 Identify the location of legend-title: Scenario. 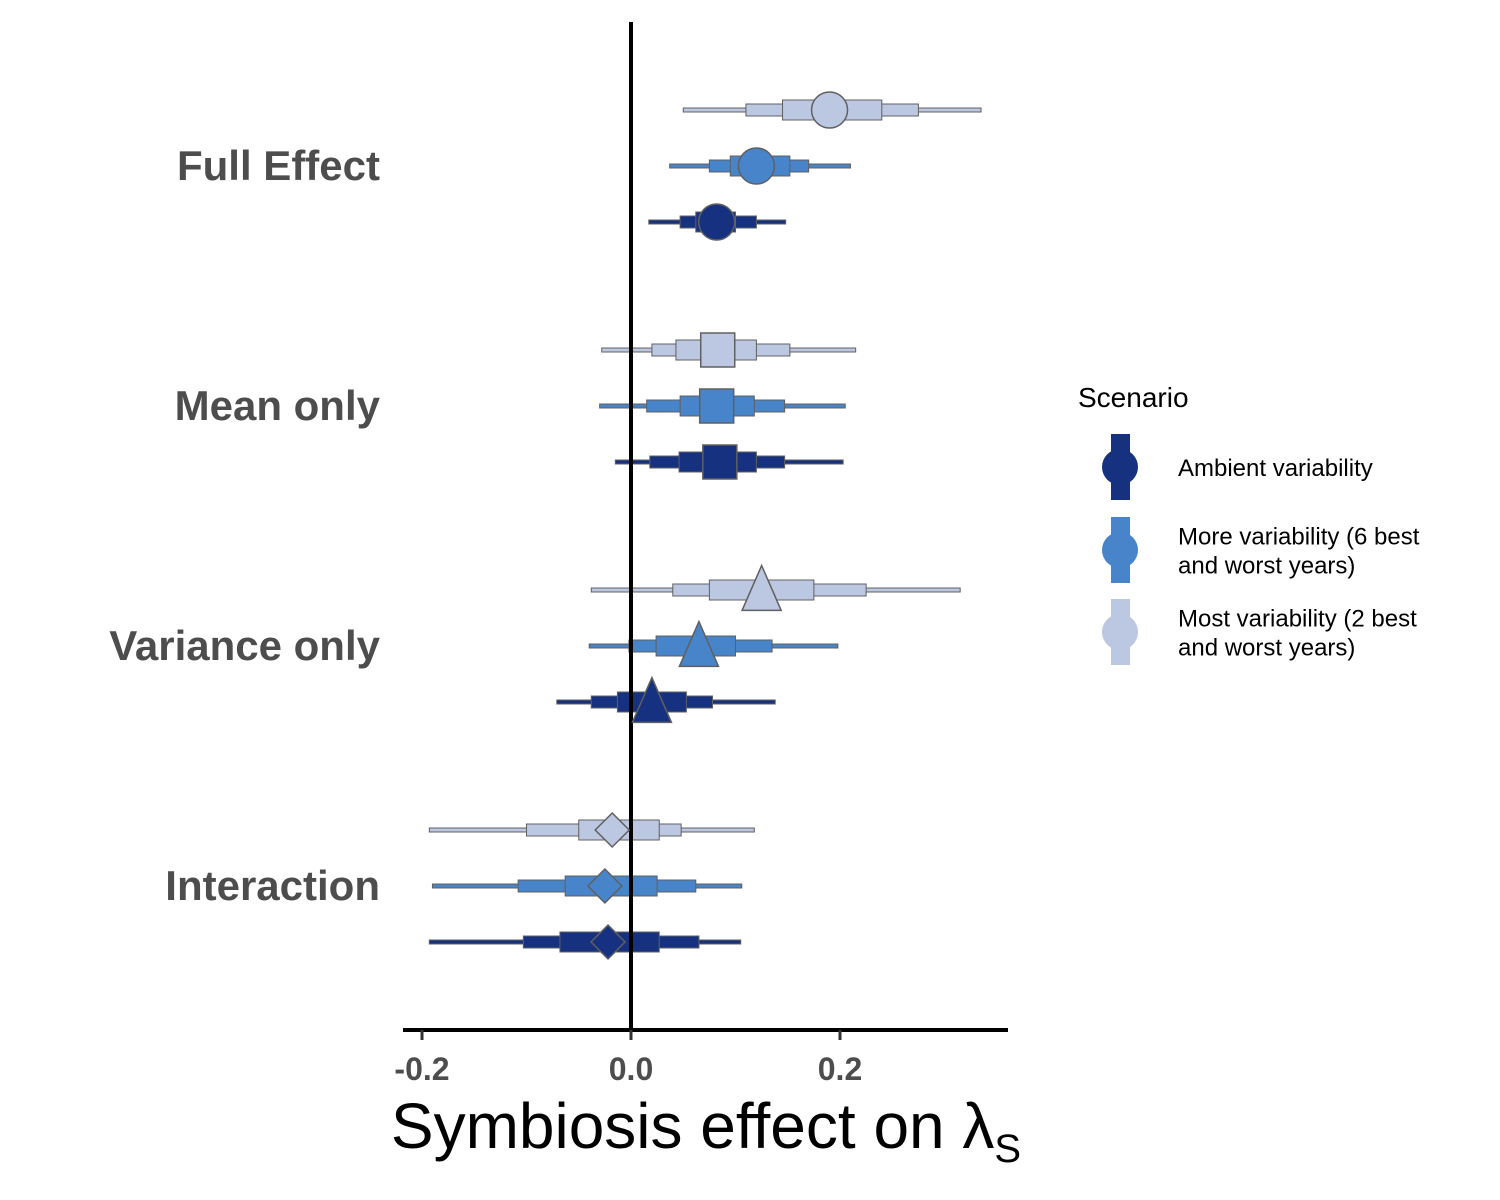
(1133, 397).